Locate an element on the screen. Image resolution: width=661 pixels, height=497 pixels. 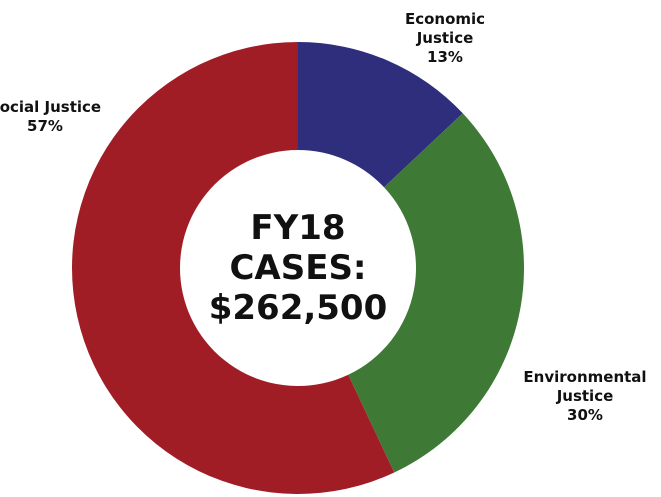
category: Social Justice is located at coordinates (51, 107).